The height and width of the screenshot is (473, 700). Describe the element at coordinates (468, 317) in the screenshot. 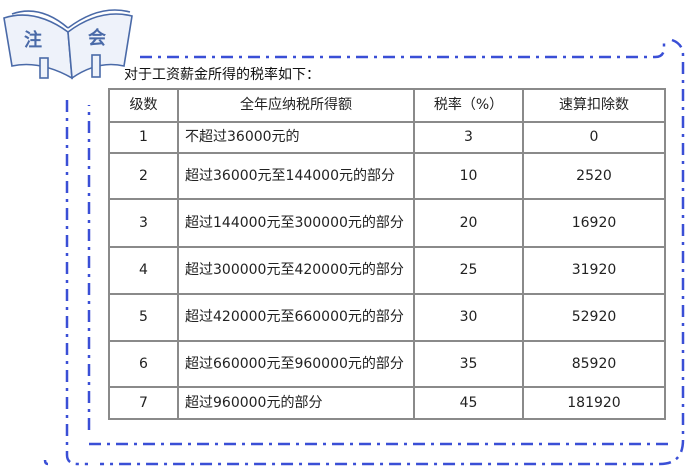

I see `cell-rate: 30` at that location.